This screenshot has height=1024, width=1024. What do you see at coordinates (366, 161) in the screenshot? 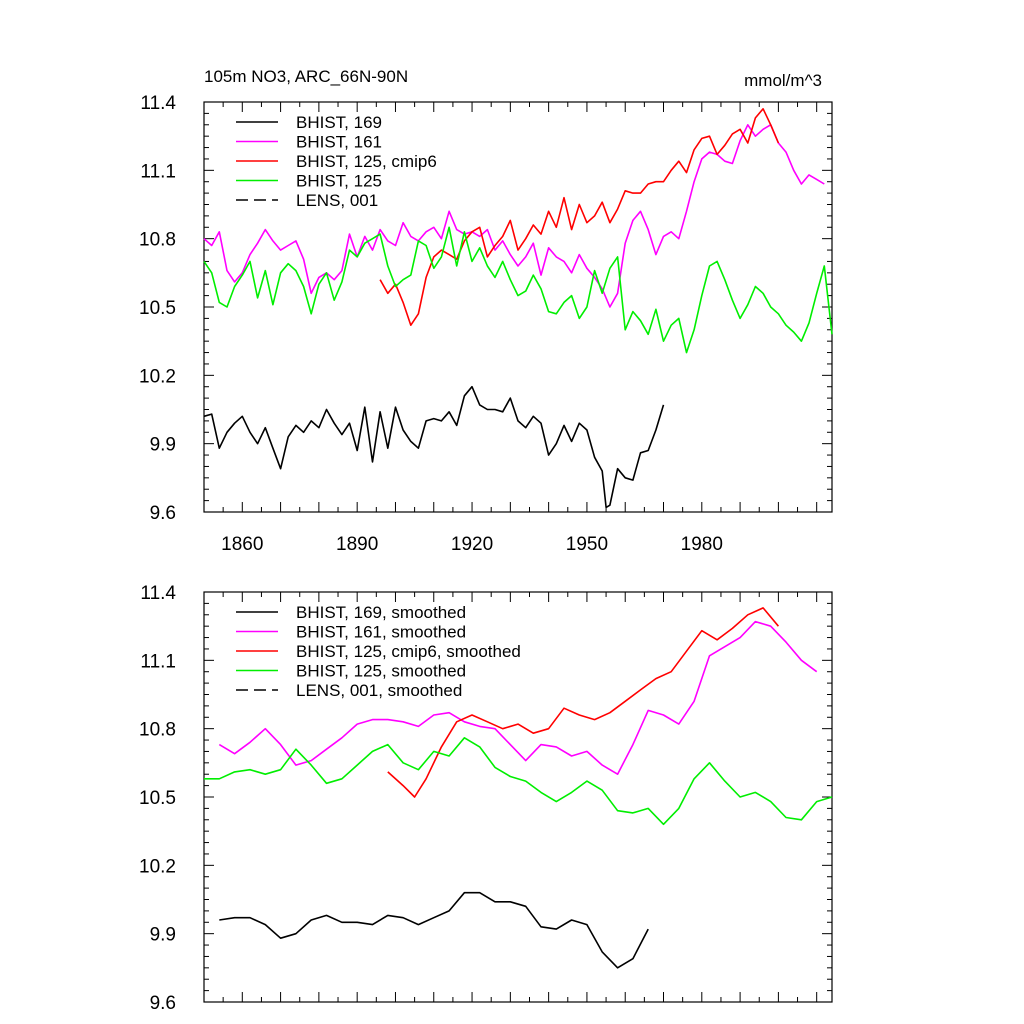
I see `legend-label: BHIST, 125, cmip6` at bounding box center [366, 161].